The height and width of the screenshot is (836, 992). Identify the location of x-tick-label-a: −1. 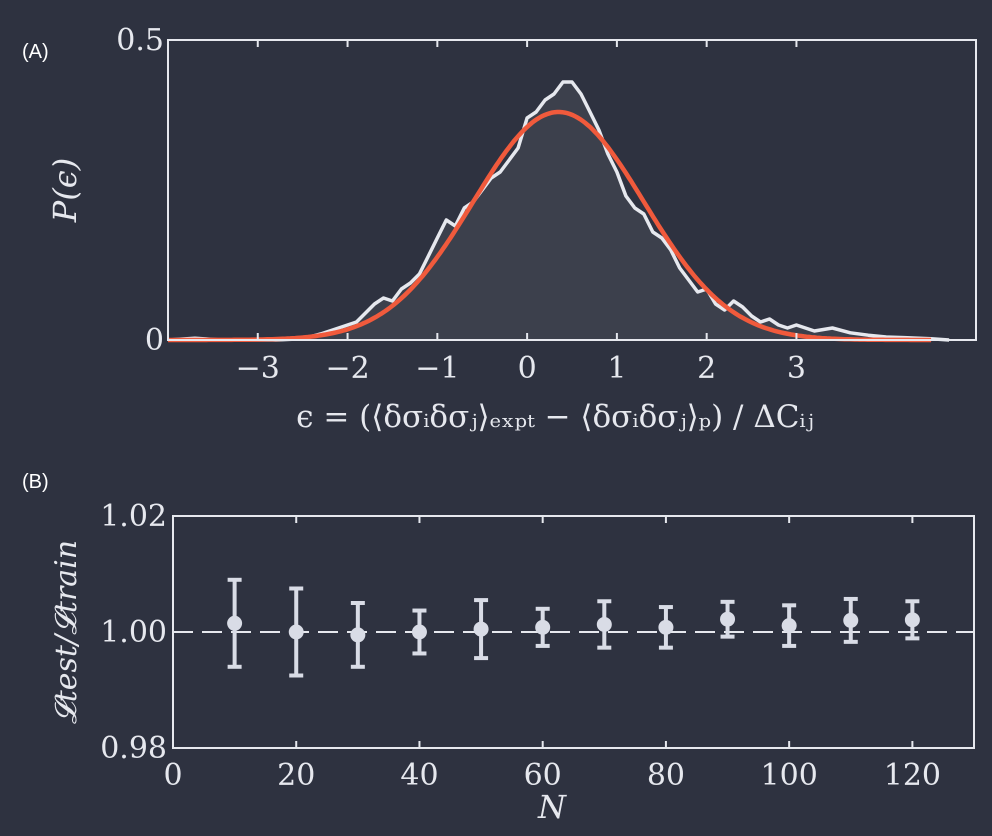
(437, 368).